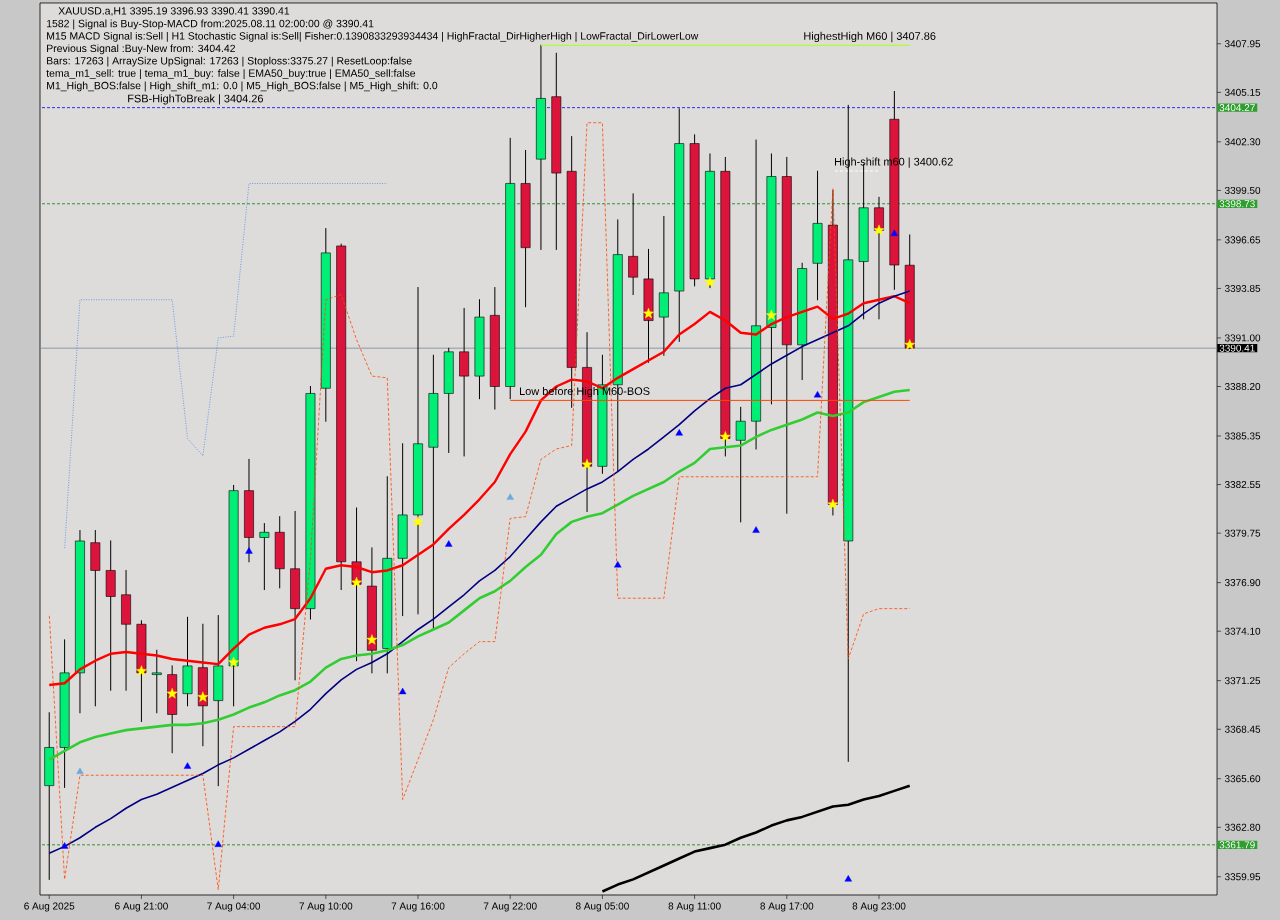 Image resolution: width=1280 pixels, height=920 pixels. What do you see at coordinates (326, 907) in the screenshot?
I see `x-tick-label: 7 Aug 10:00` at bounding box center [326, 907].